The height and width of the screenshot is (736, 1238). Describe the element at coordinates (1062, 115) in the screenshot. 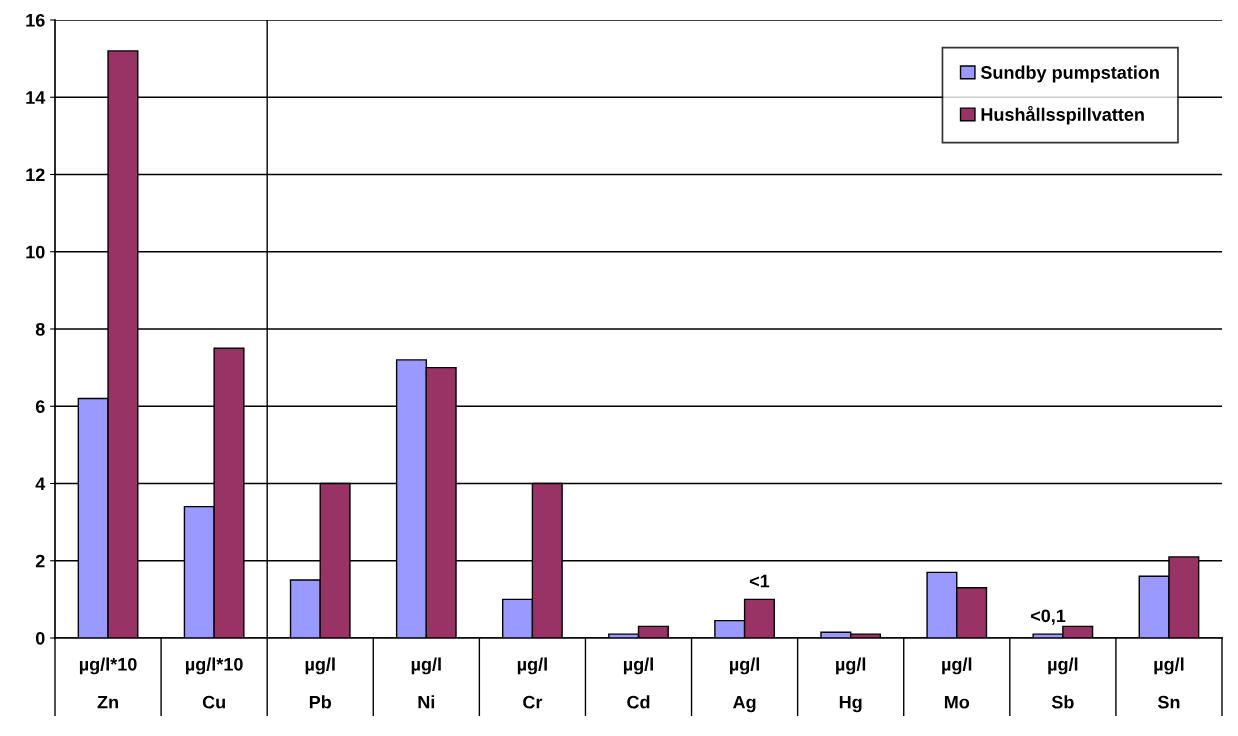

I see `legend-label: Hushållsspillvatten` at that location.